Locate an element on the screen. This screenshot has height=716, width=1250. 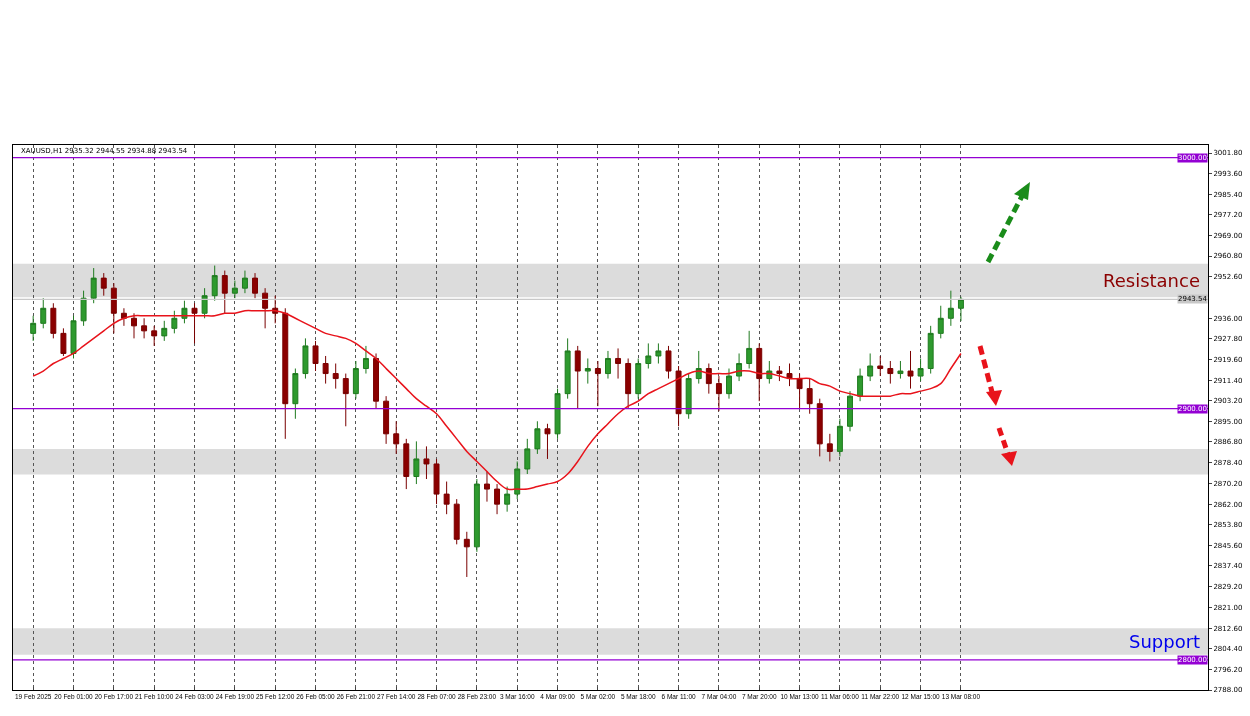
band-label: Support is located at coordinates (1165, 641).